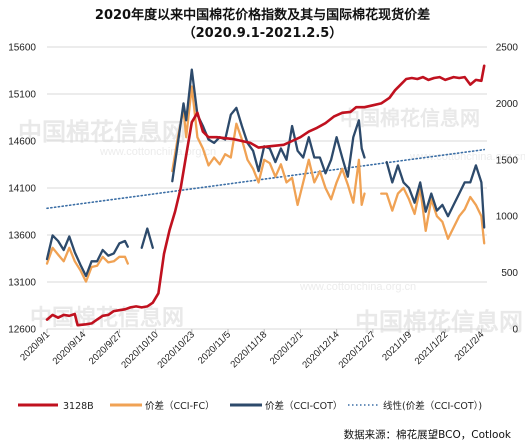 This screenshot has width=525, height=446. I want to click on y-left-tick-label: 15100, so click(22, 95).